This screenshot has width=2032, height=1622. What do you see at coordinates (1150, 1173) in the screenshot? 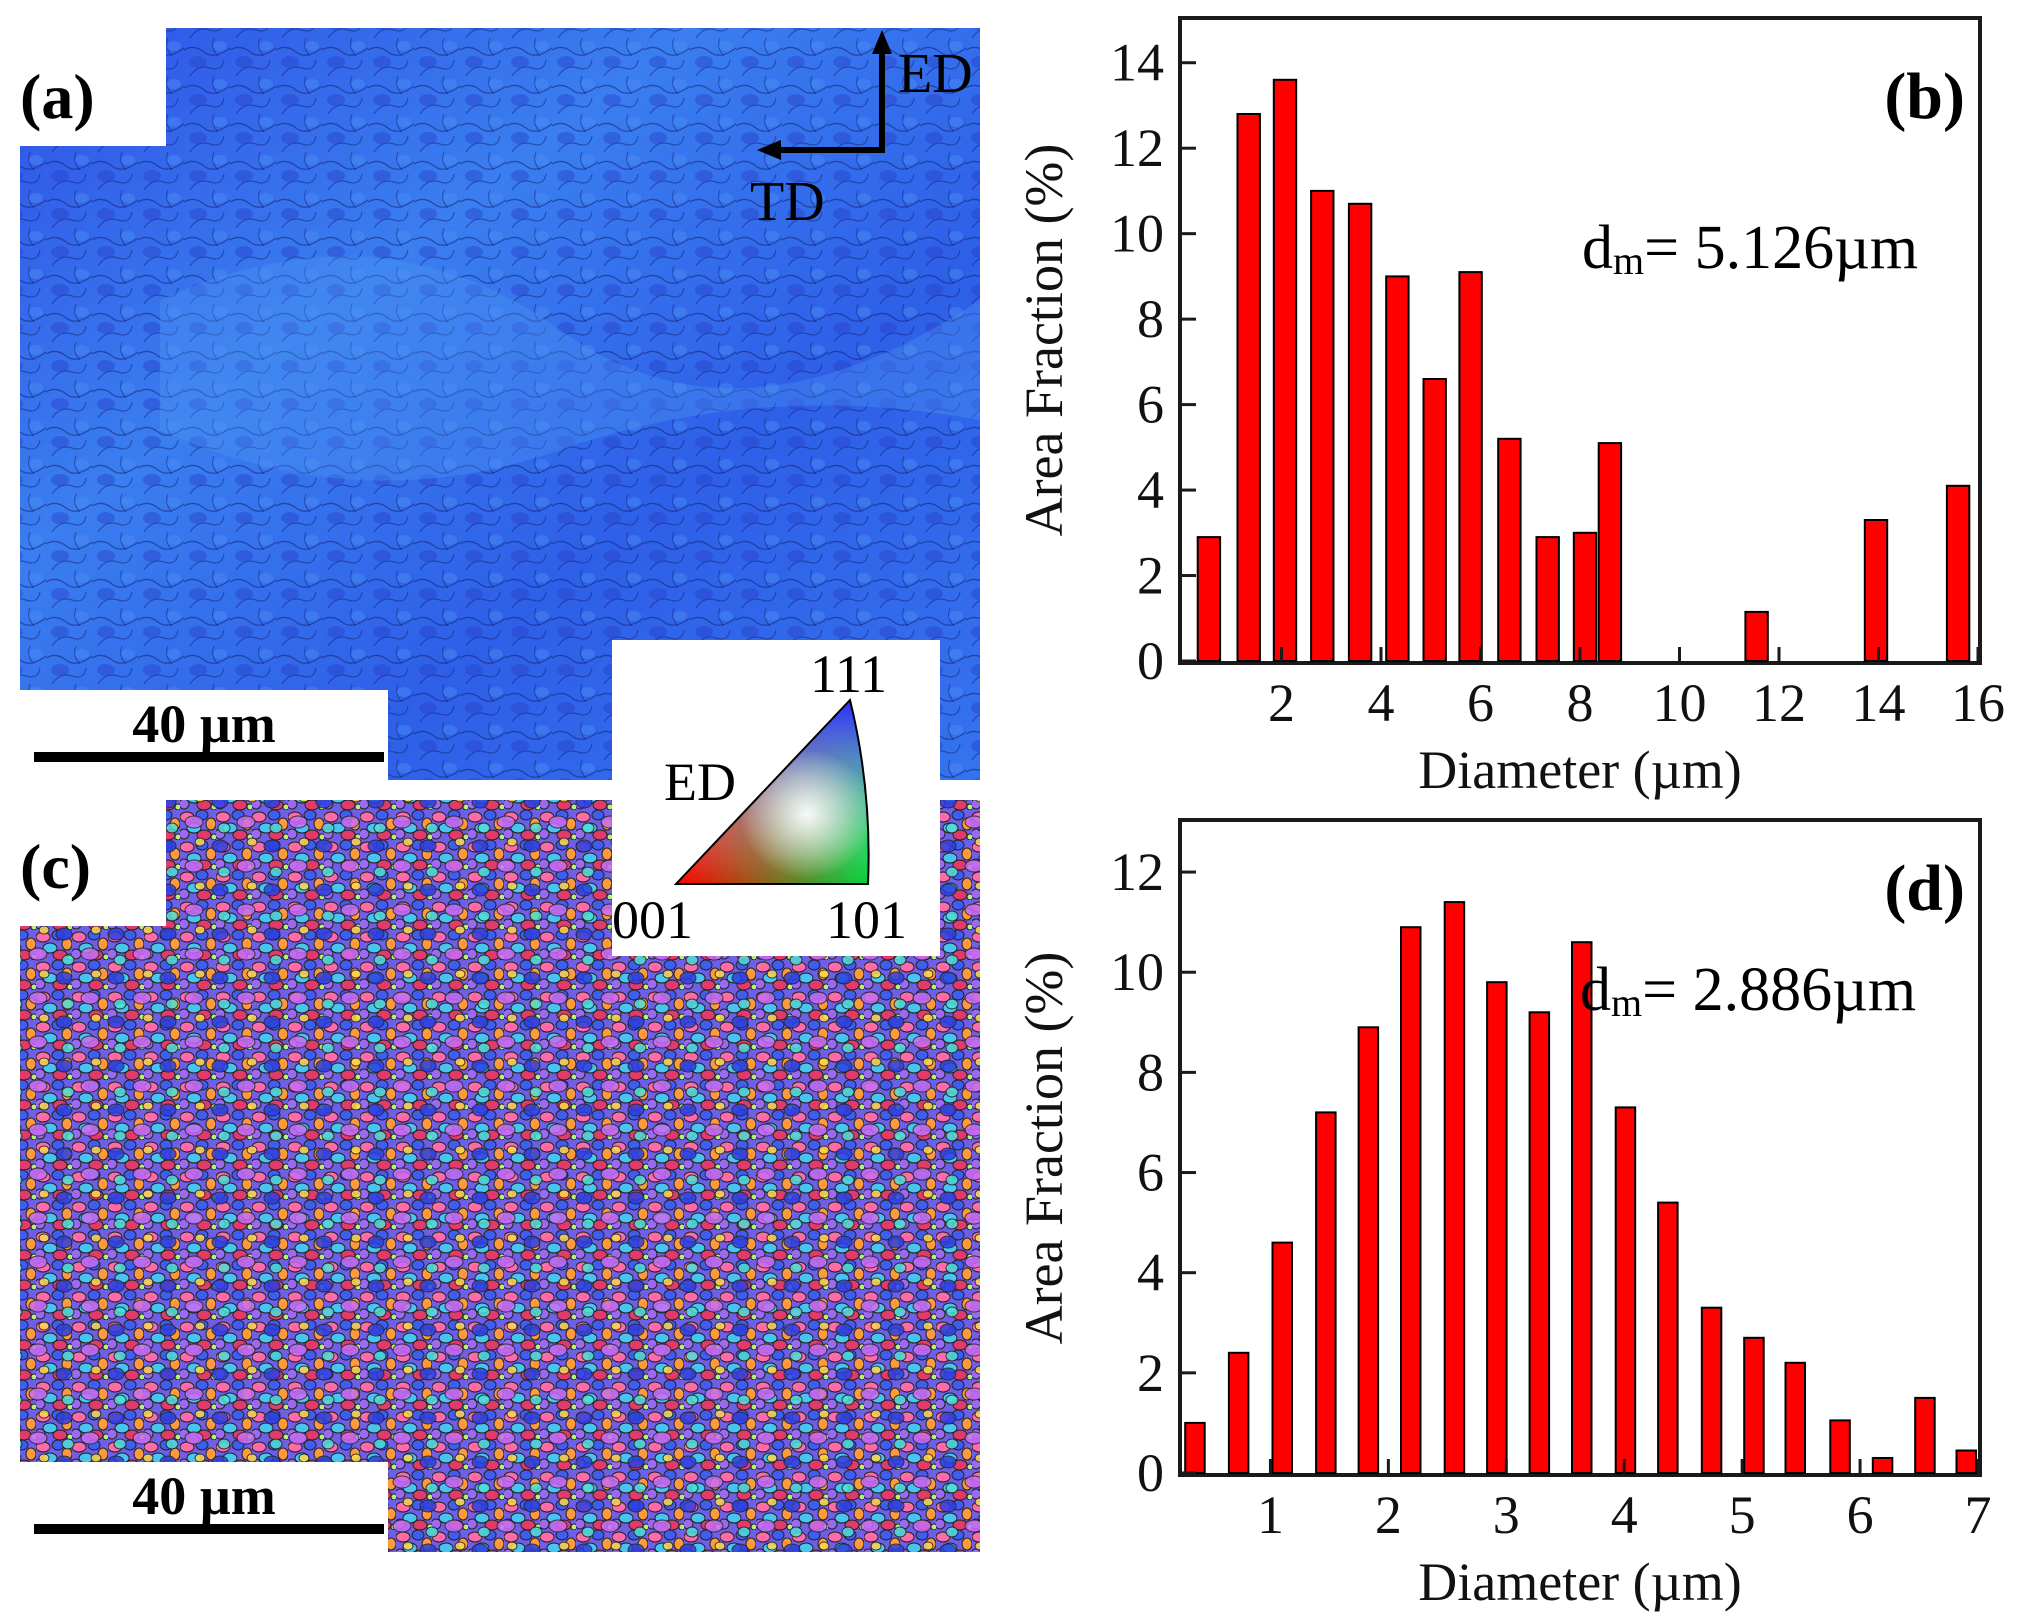
I see `chart-d-y-tick-label: 6` at bounding box center [1150, 1173].